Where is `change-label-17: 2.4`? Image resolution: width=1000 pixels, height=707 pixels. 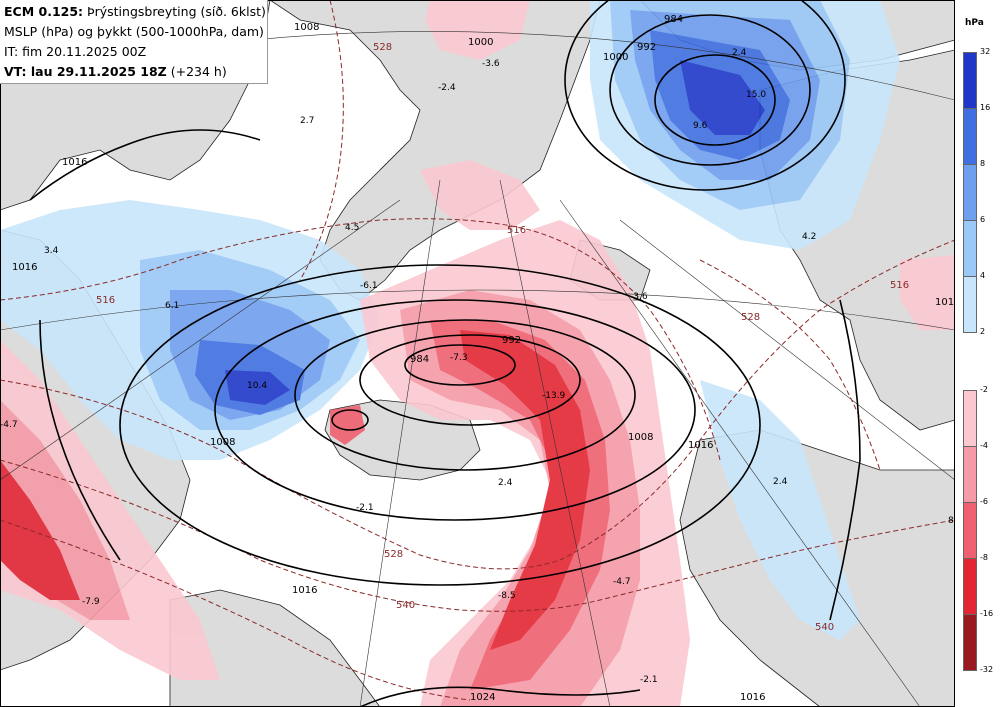 change-label-17: 2.4 is located at coordinates (505, 483).